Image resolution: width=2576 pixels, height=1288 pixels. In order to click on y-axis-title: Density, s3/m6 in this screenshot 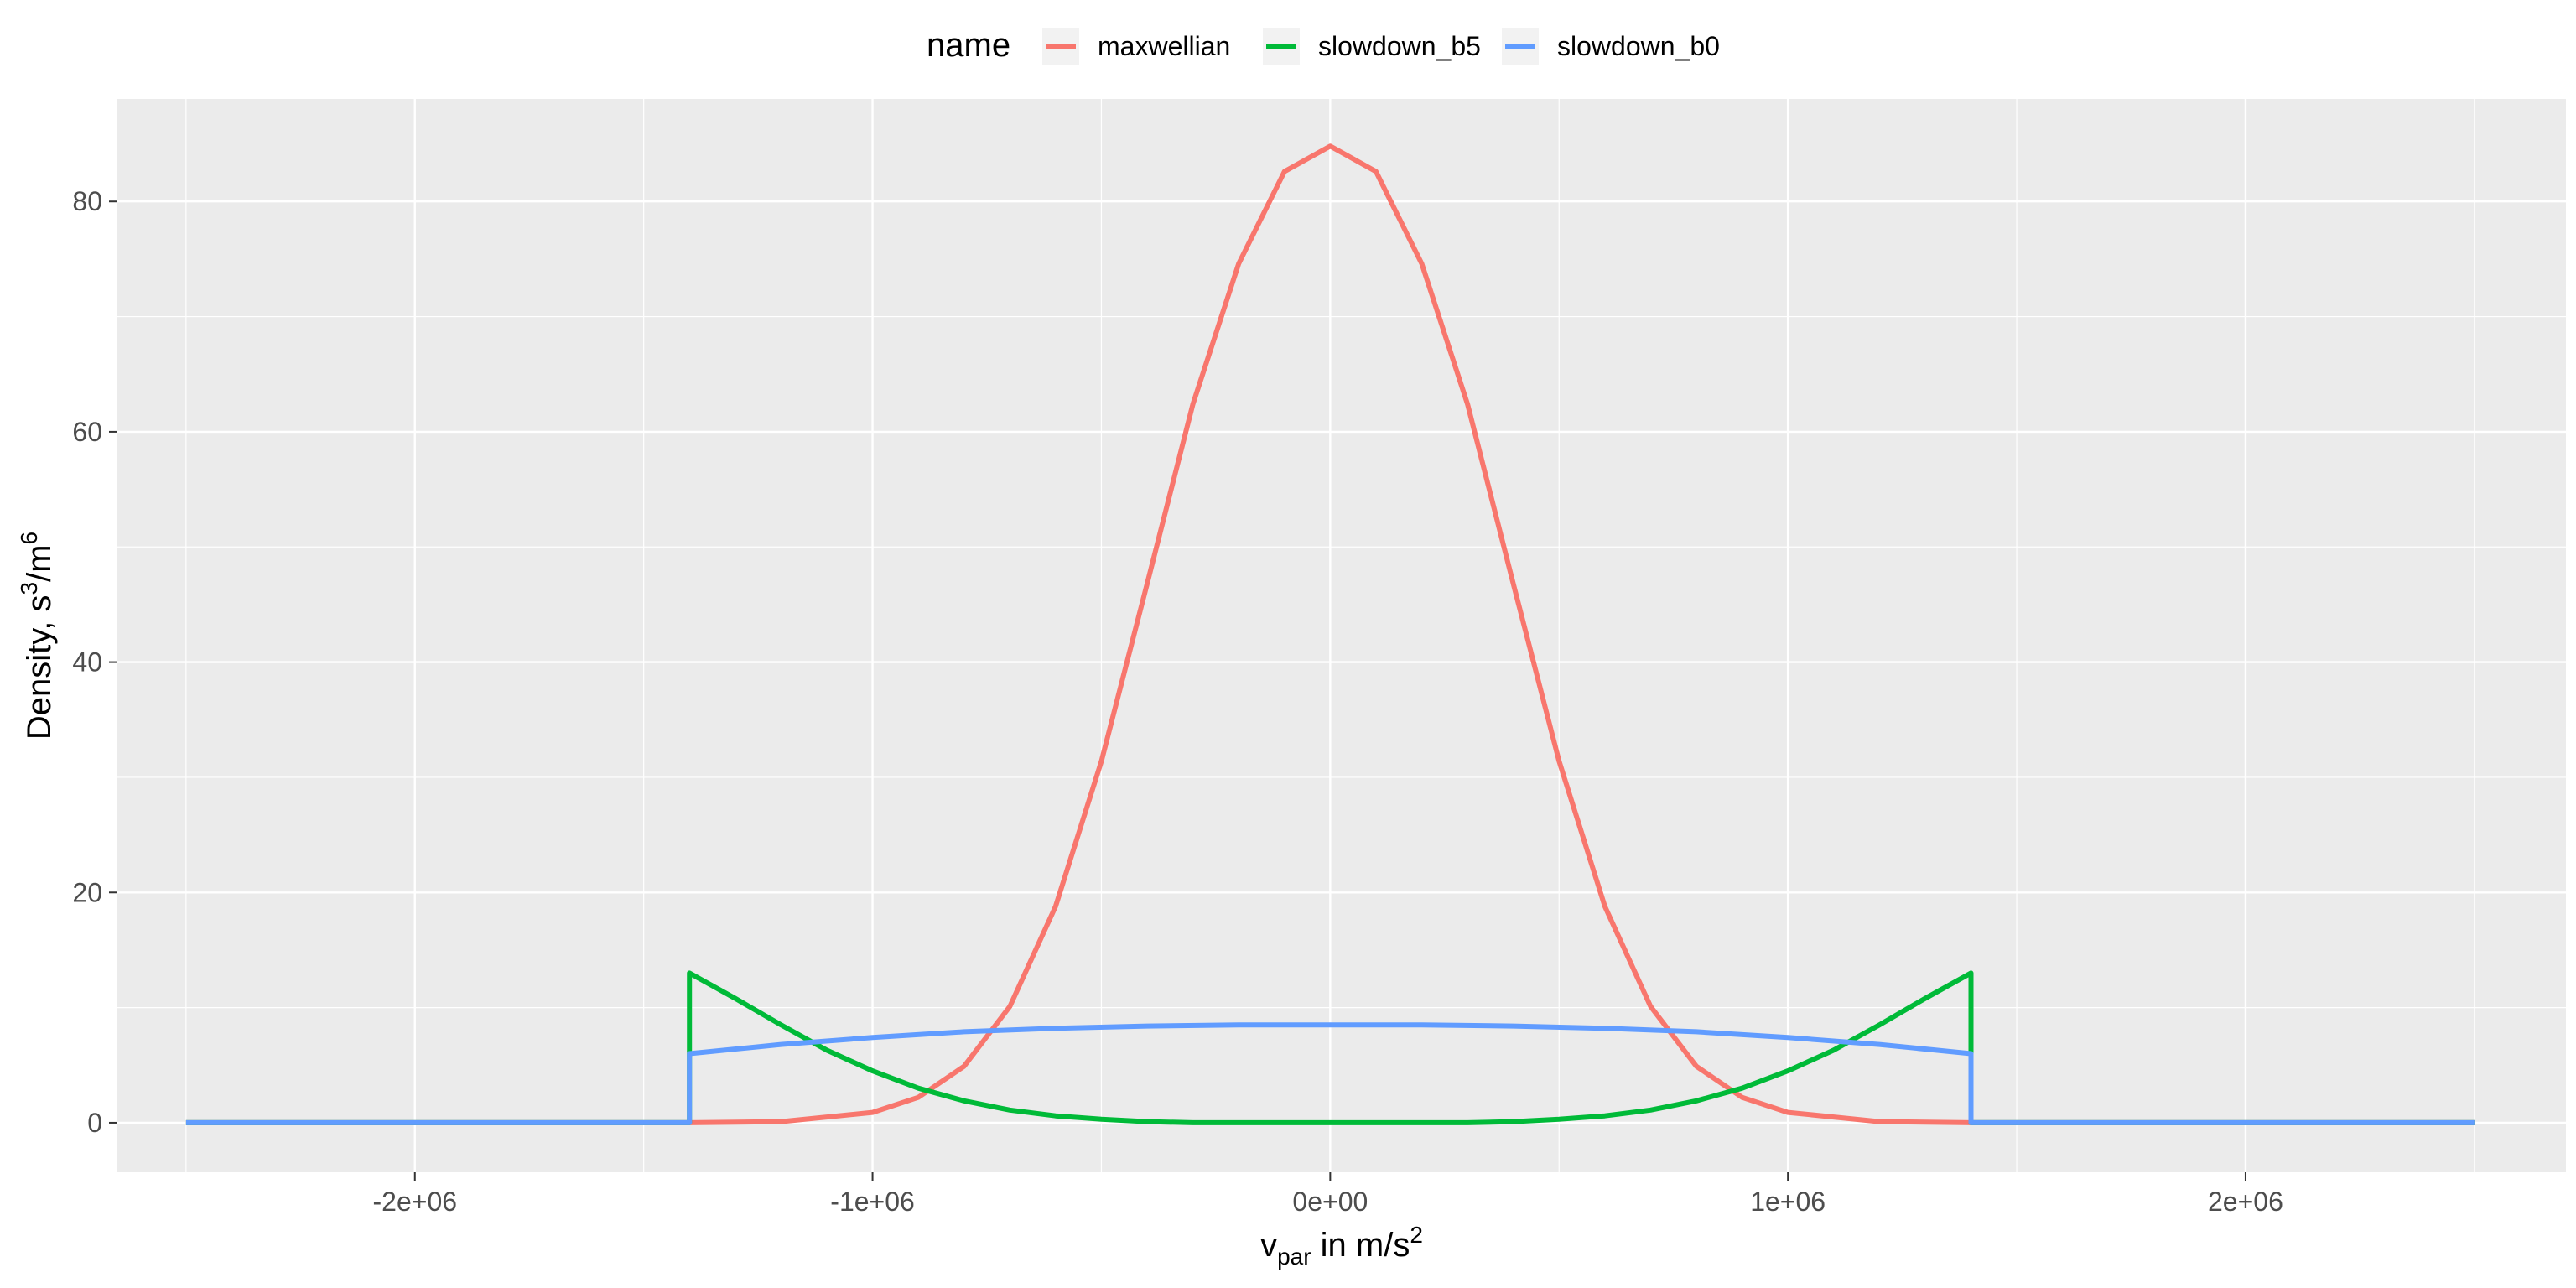, I will do `click(37, 636)`.